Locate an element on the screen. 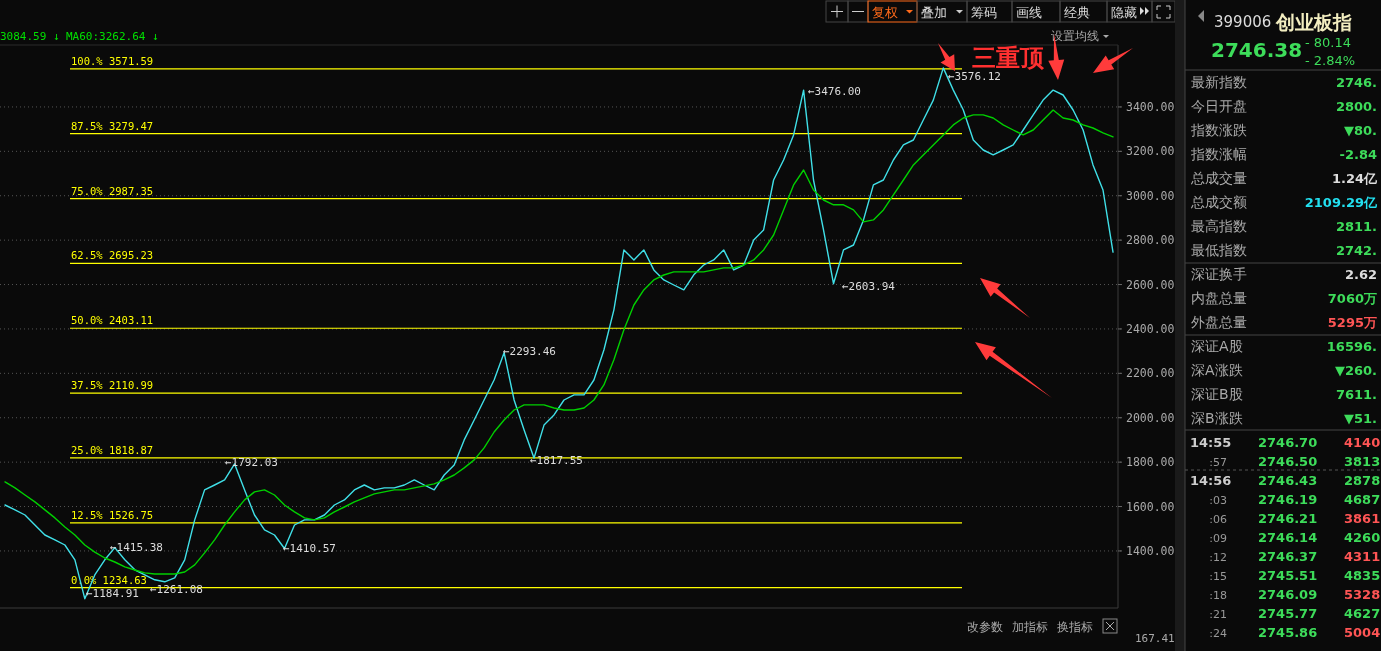  y-tick-label: 3000.00 is located at coordinates (1150, 195).